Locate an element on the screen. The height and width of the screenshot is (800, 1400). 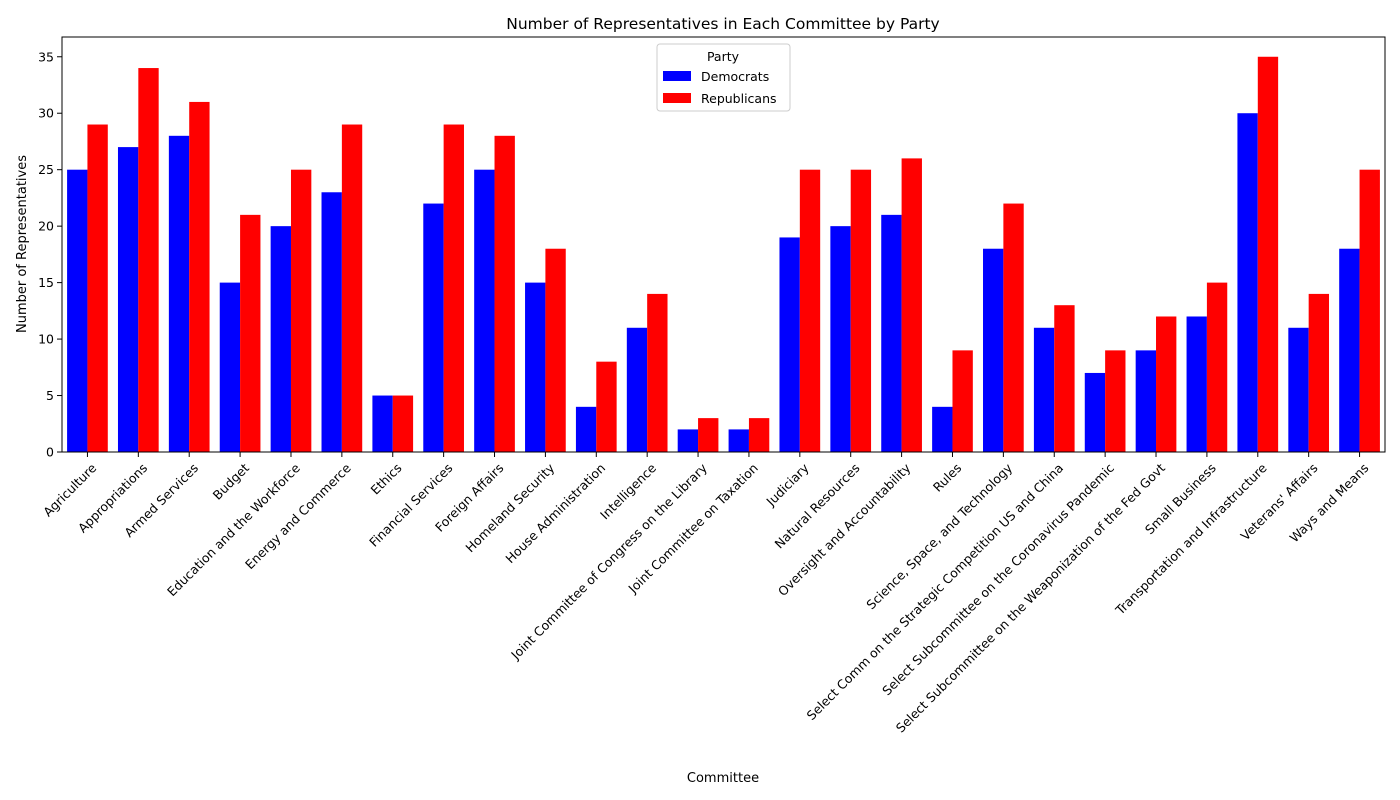
legend-swatch-republicans is located at coordinates (677, 98).